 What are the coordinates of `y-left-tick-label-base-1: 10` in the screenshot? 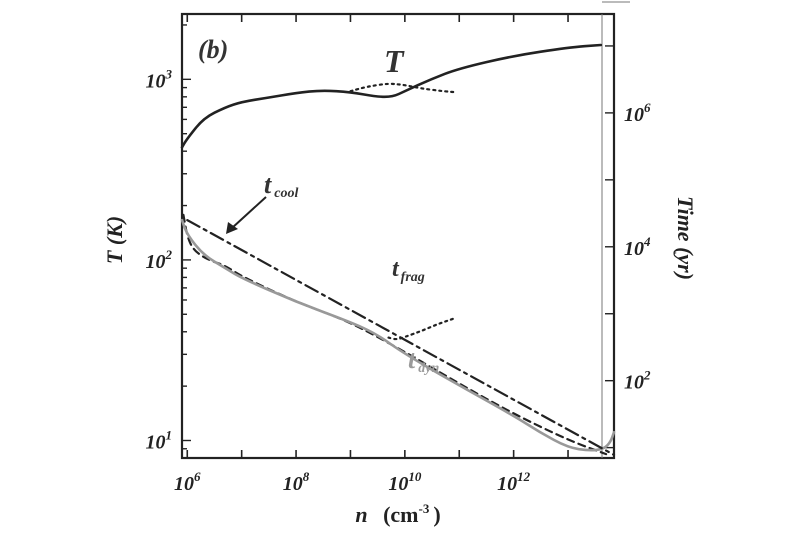 It's located at (156, 262).